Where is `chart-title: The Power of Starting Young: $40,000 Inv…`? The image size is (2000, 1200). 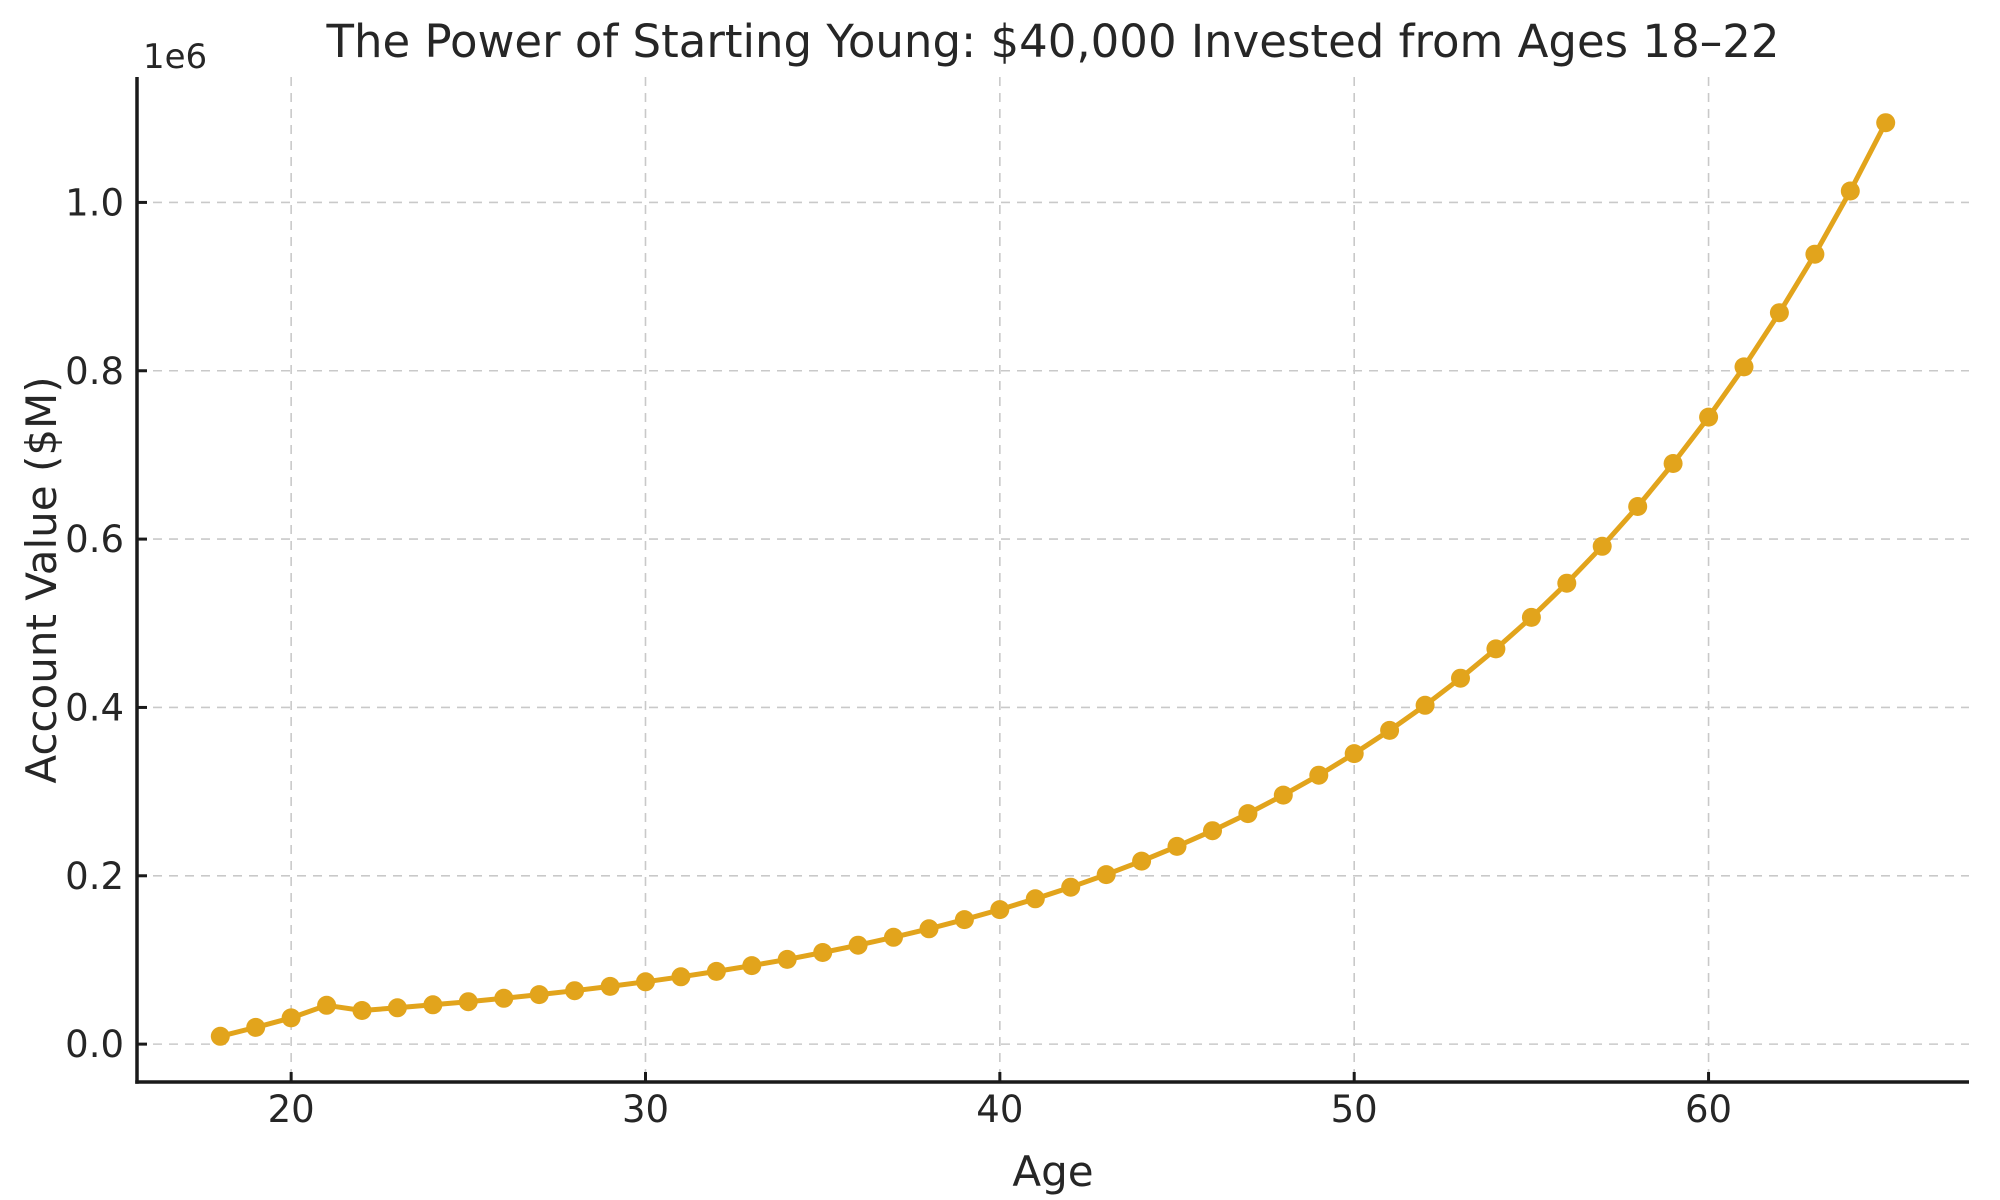
chart-title: The Power of Starting Young: $40,000 Inv… is located at coordinates (1053, 41).